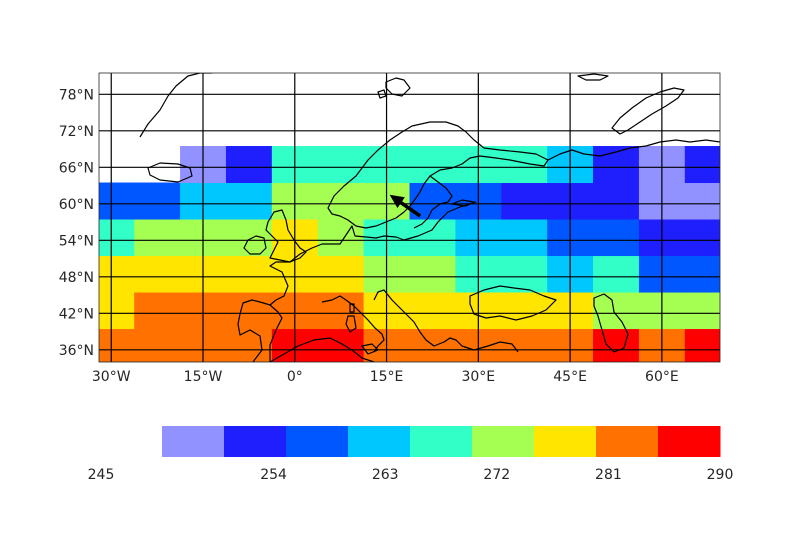 This screenshot has width=800, height=550. I want to click on colorbar-tick-label: 263, so click(385, 475).